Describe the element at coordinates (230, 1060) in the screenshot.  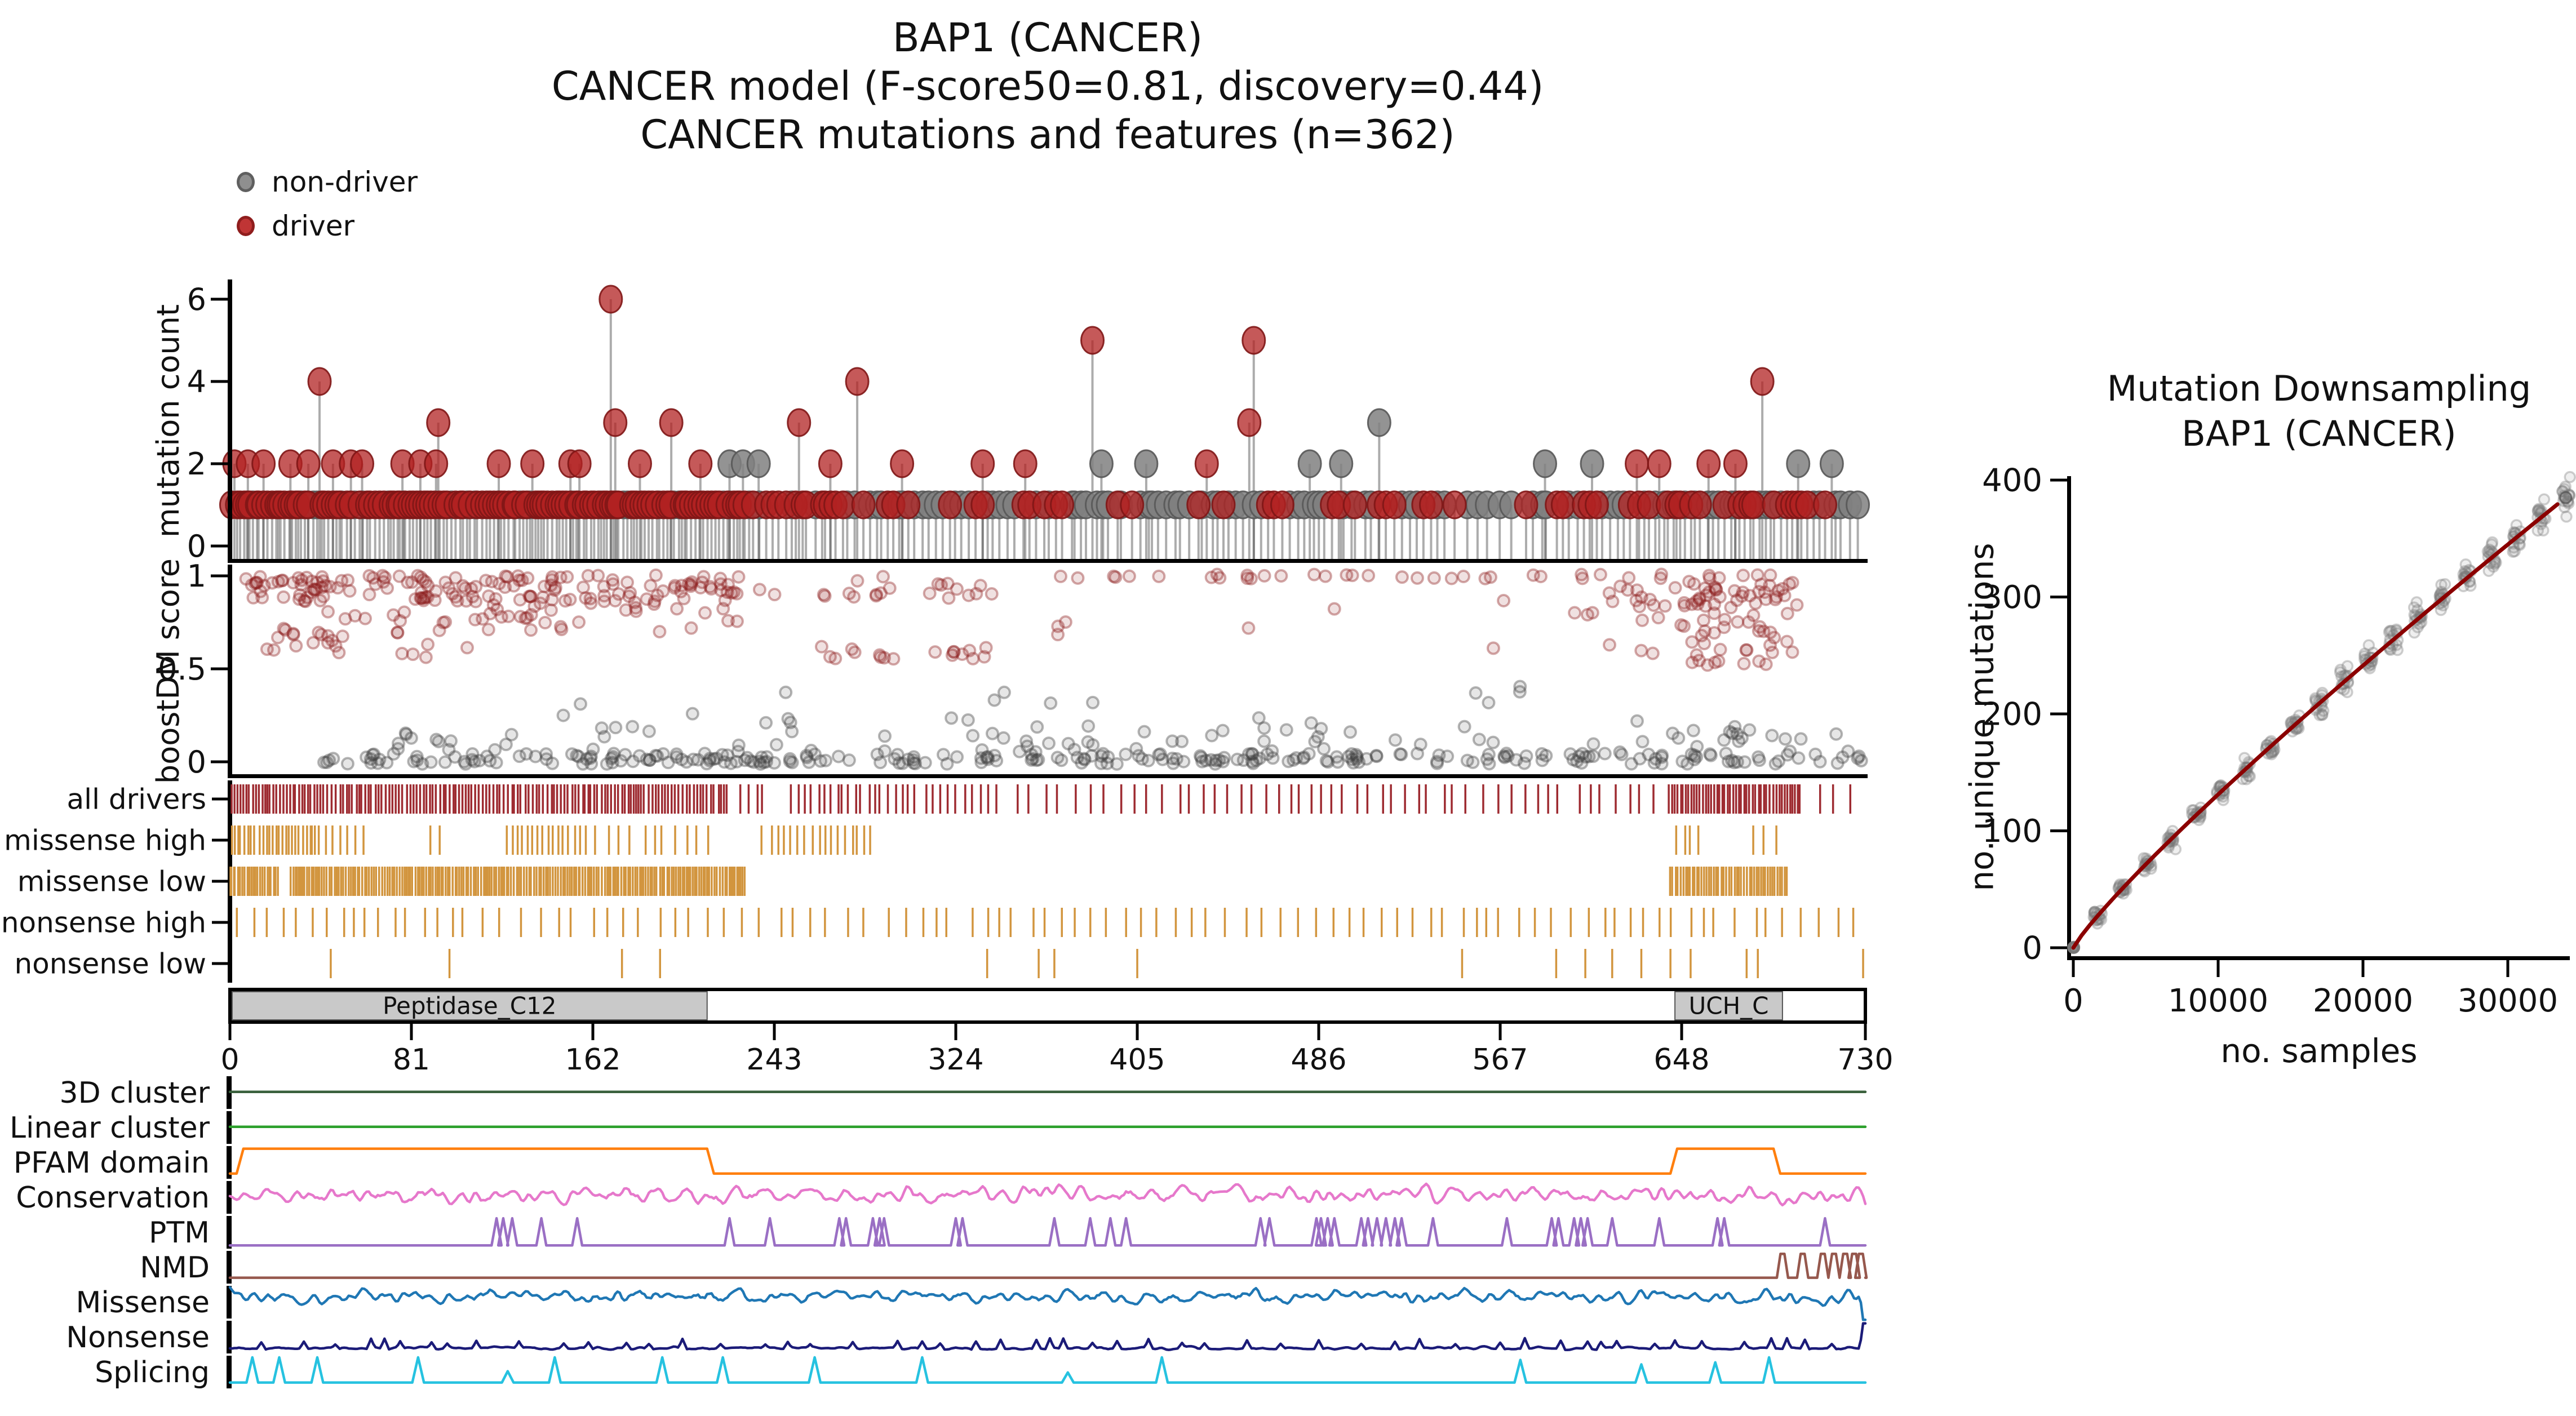
I see `x-tick-label: 0` at that location.